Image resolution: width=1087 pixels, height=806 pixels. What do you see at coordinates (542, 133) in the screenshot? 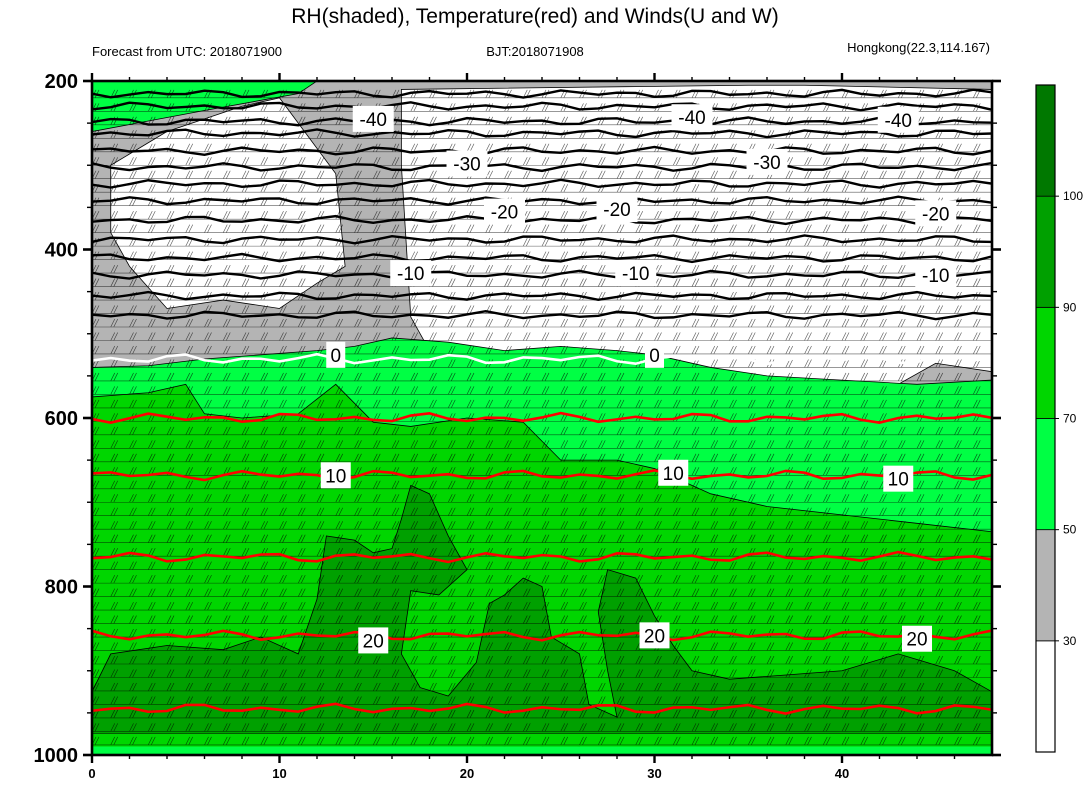
I see `isotherm-line` at bounding box center [542, 133].